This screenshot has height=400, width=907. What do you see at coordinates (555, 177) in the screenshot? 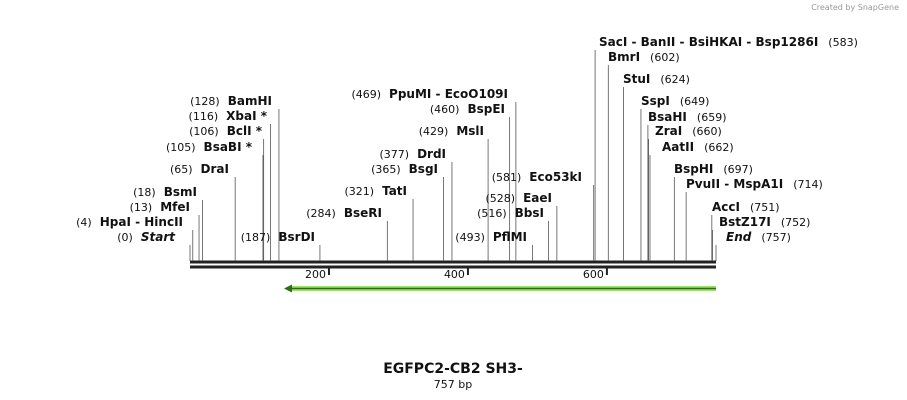
I see `enzyme-name: Eco53kI` at bounding box center [555, 177].